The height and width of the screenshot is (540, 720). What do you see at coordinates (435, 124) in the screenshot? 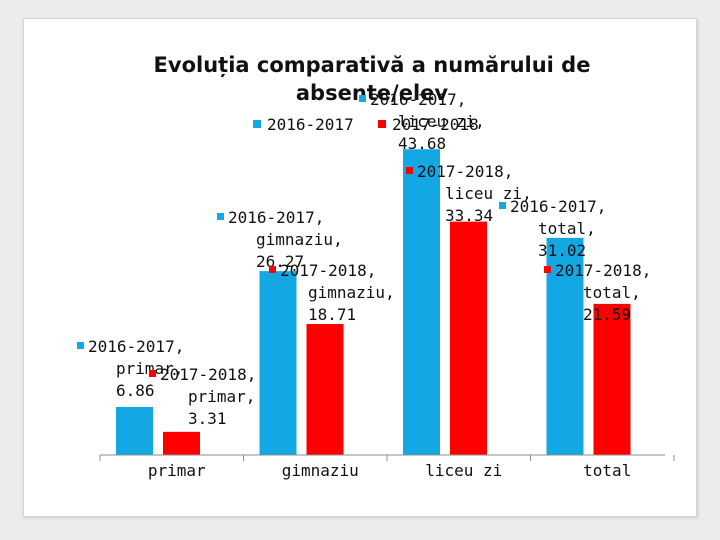
I see `legend-label: 2017-2018` at bounding box center [435, 124].